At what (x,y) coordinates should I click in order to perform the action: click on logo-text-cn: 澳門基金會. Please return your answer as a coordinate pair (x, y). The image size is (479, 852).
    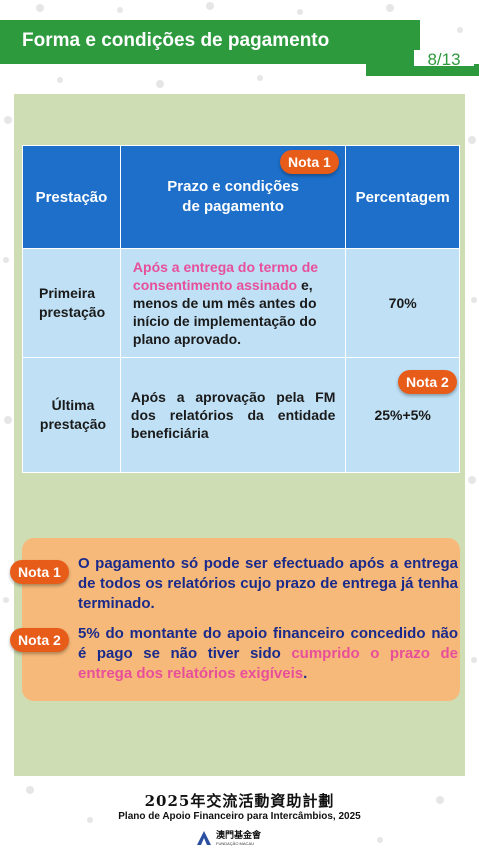
    Looking at the image, I should click on (239, 835).